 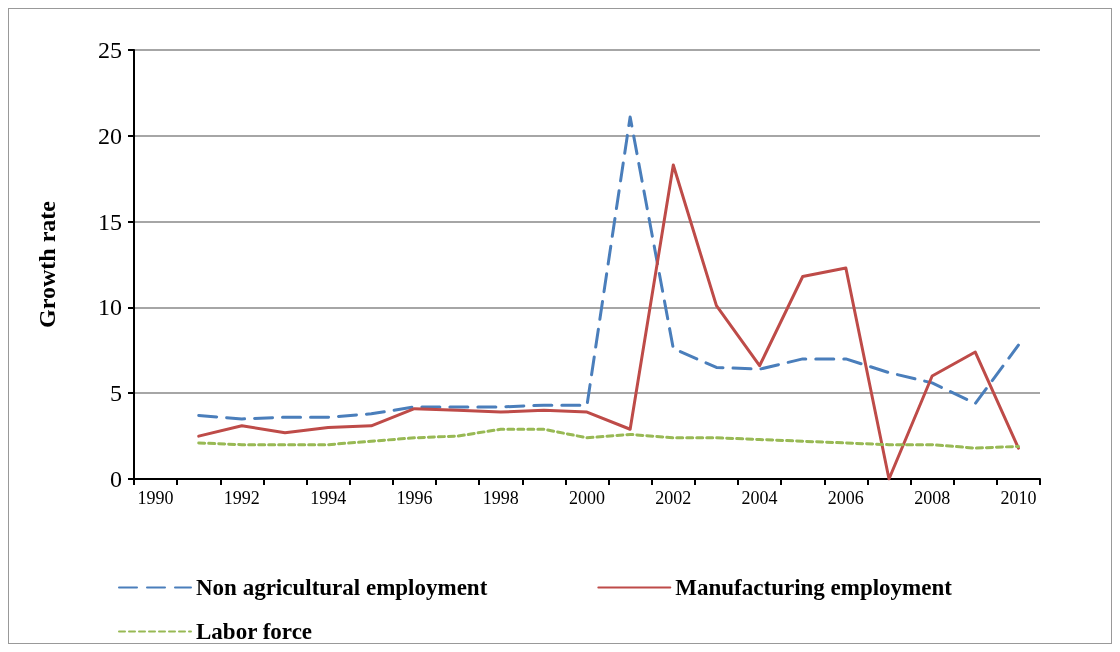 What do you see at coordinates (759, 498) in the screenshot?
I see `x-tick-label: 2004` at bounding box center [759, 498].